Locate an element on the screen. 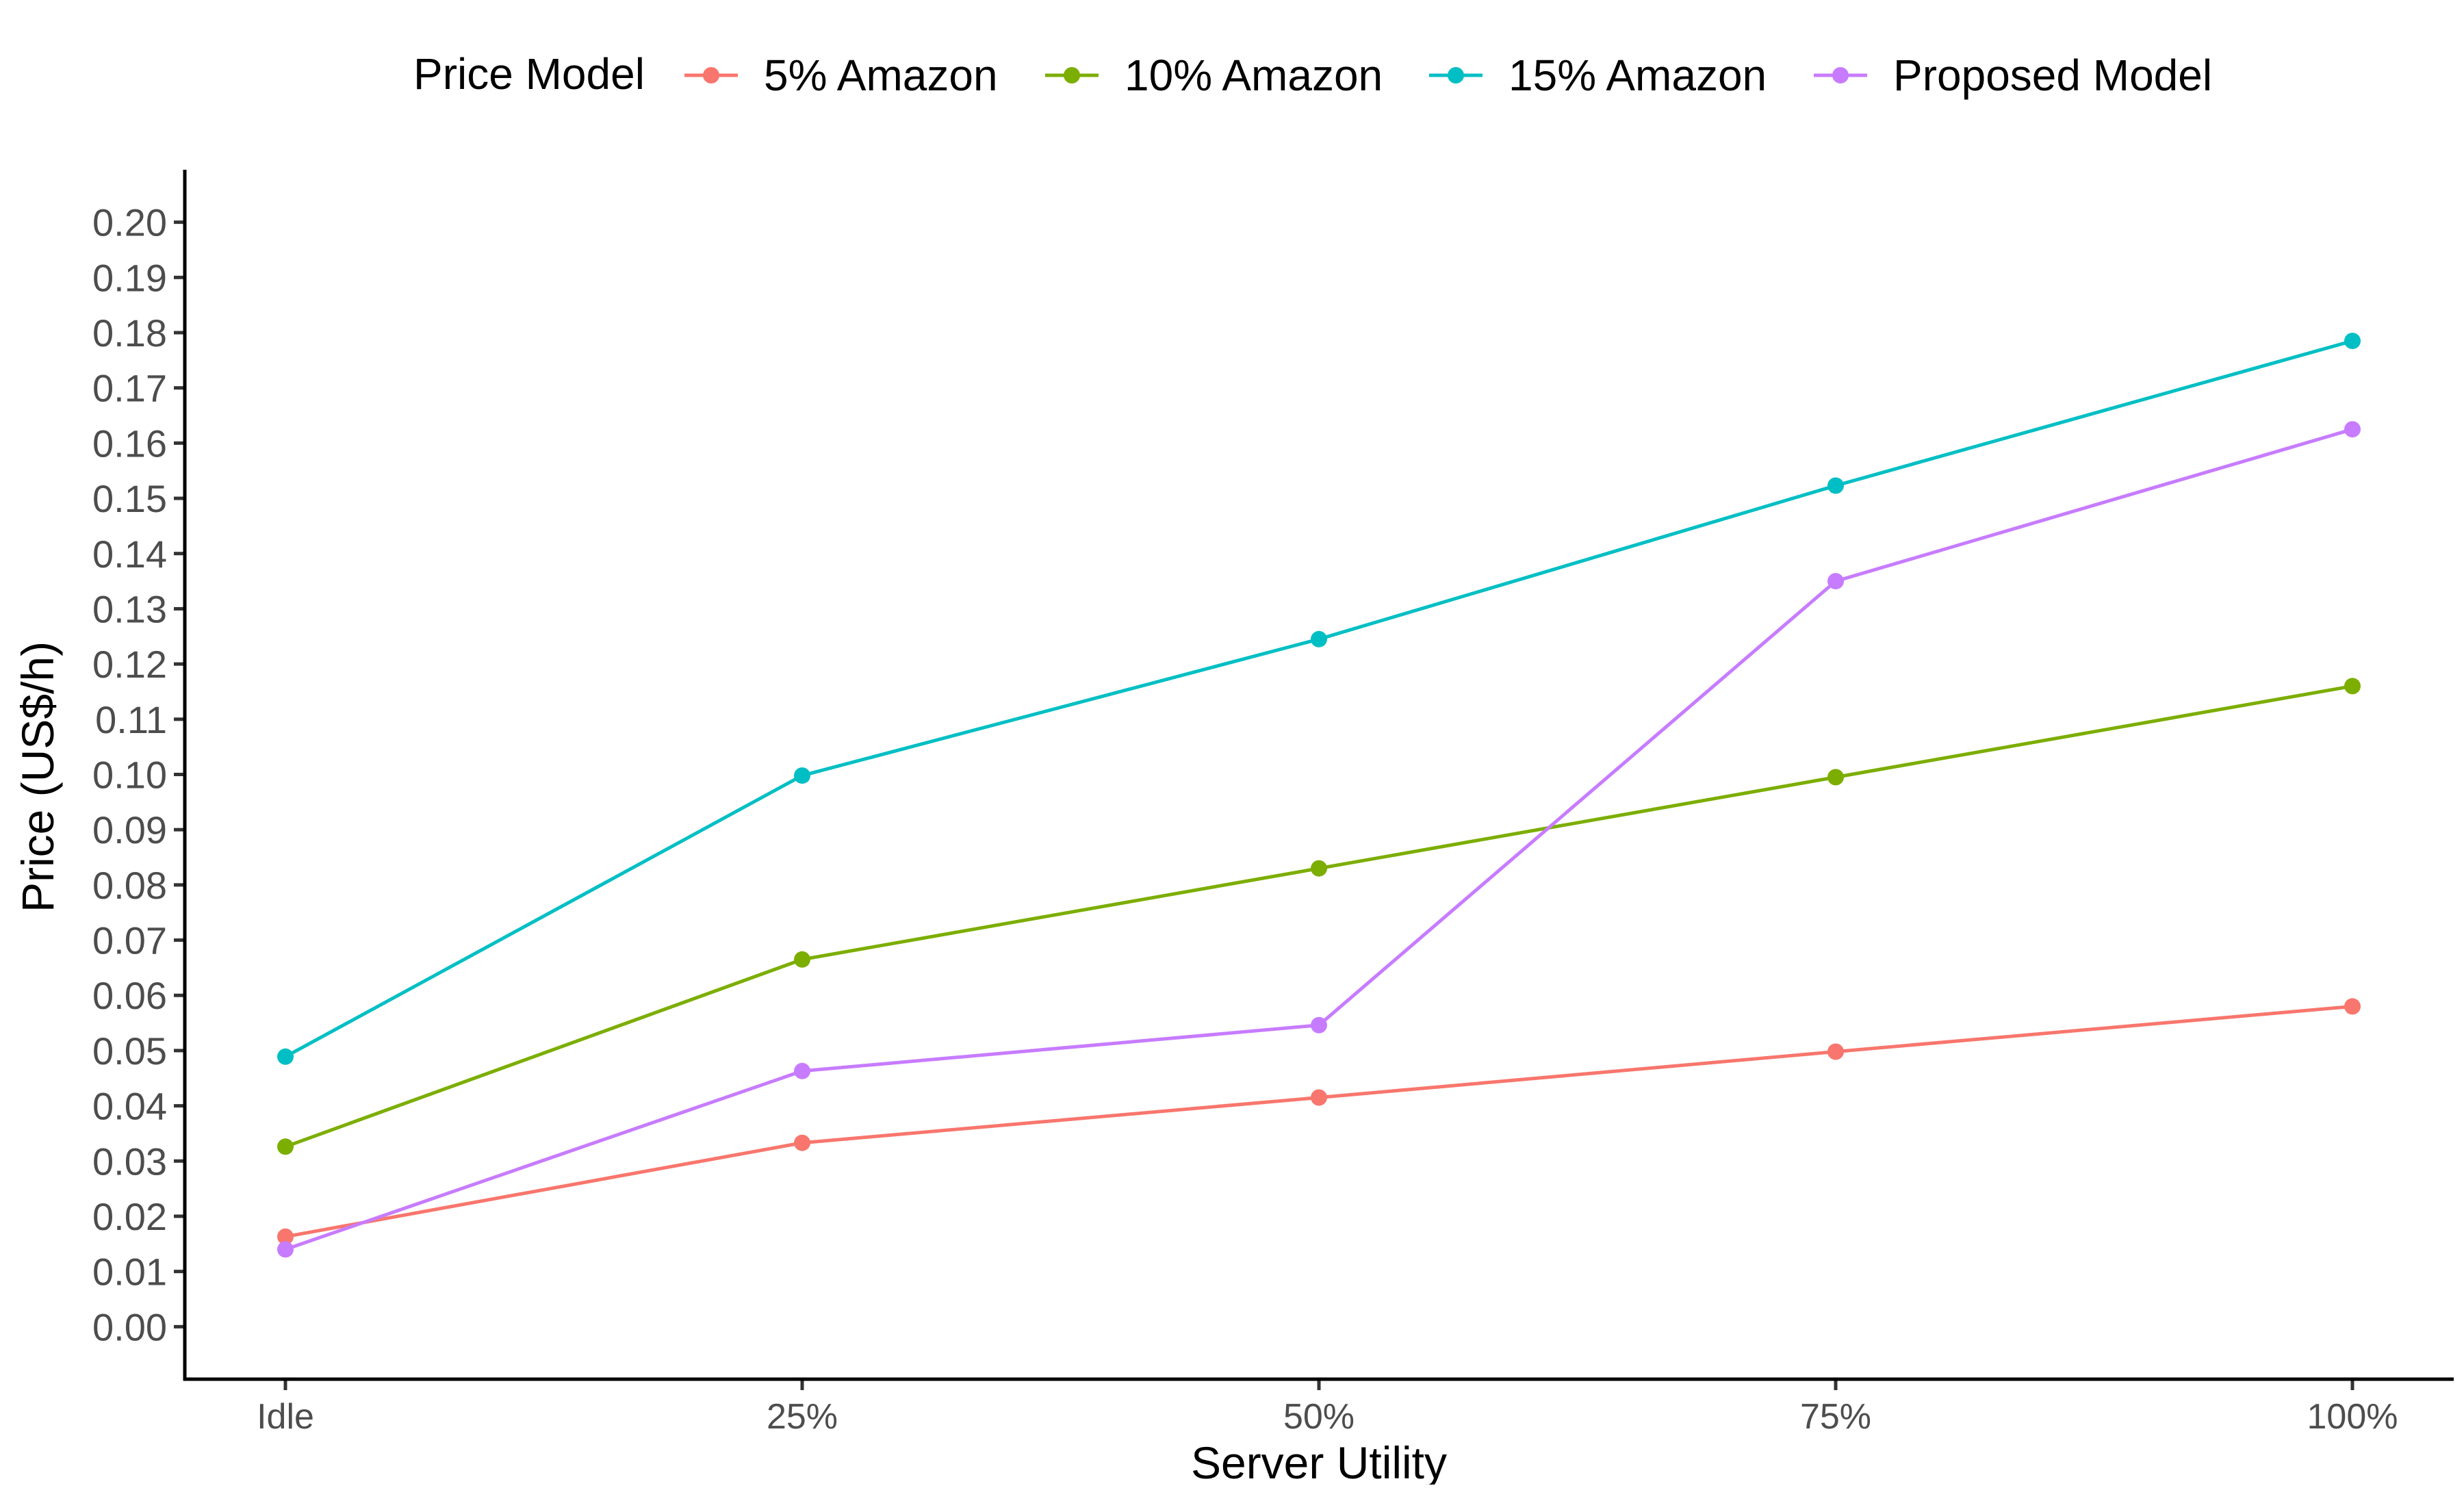 Image resolution: width=2464 pixels, height=1488 pixels. x-axis-ticks: Idle 25% 50% 75% 100% is located at coordinates (1327, 1408).